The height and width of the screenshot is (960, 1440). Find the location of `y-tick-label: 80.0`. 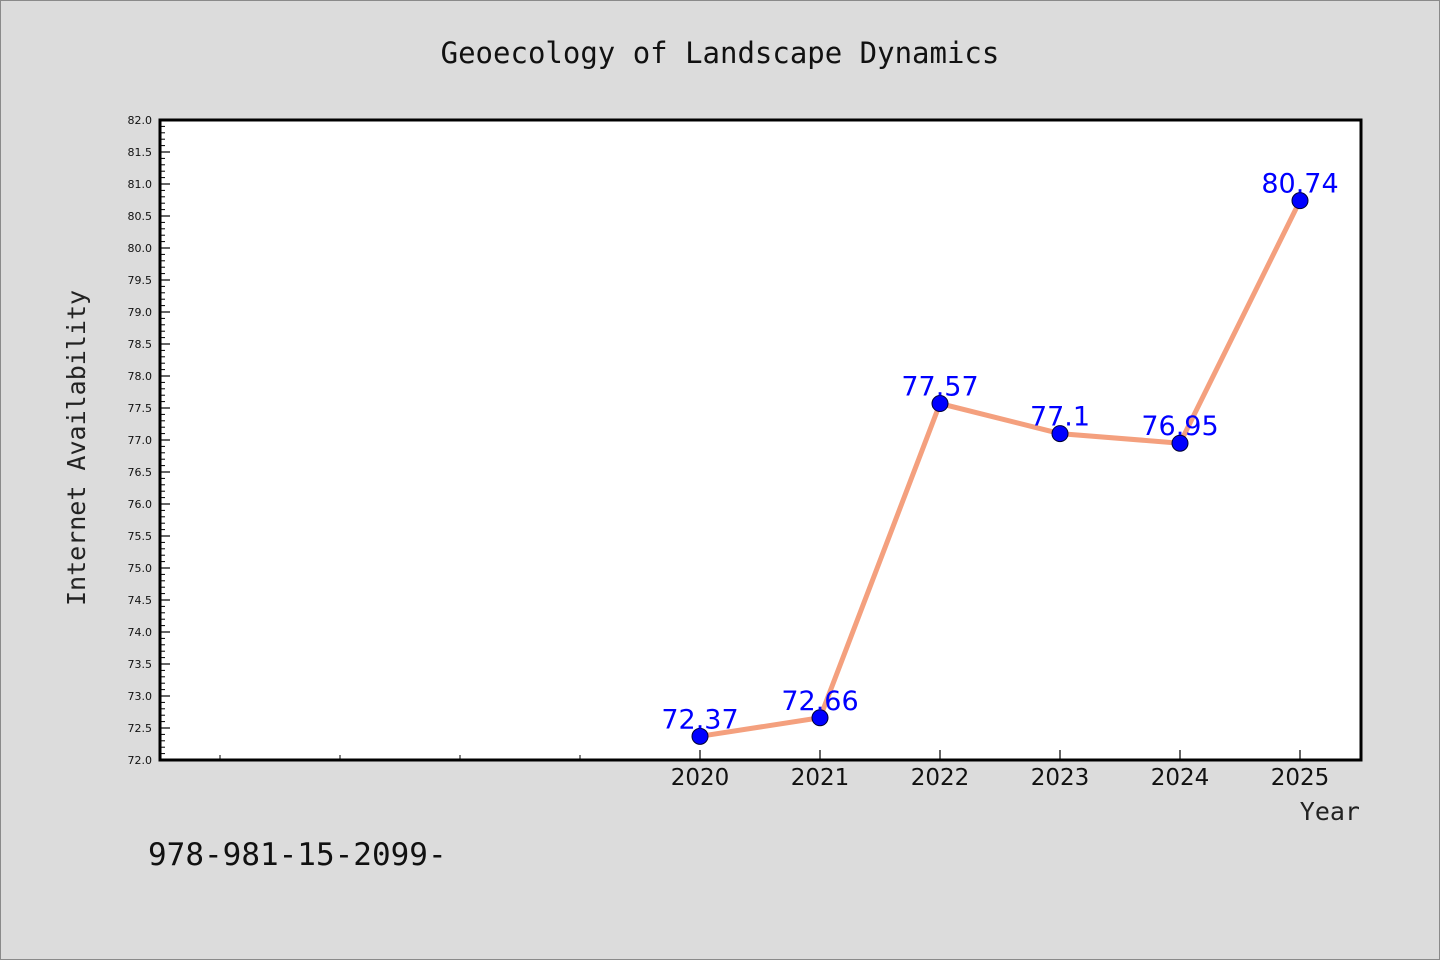

y-tick-label: 80.0 is located at coordinates (140, 248).